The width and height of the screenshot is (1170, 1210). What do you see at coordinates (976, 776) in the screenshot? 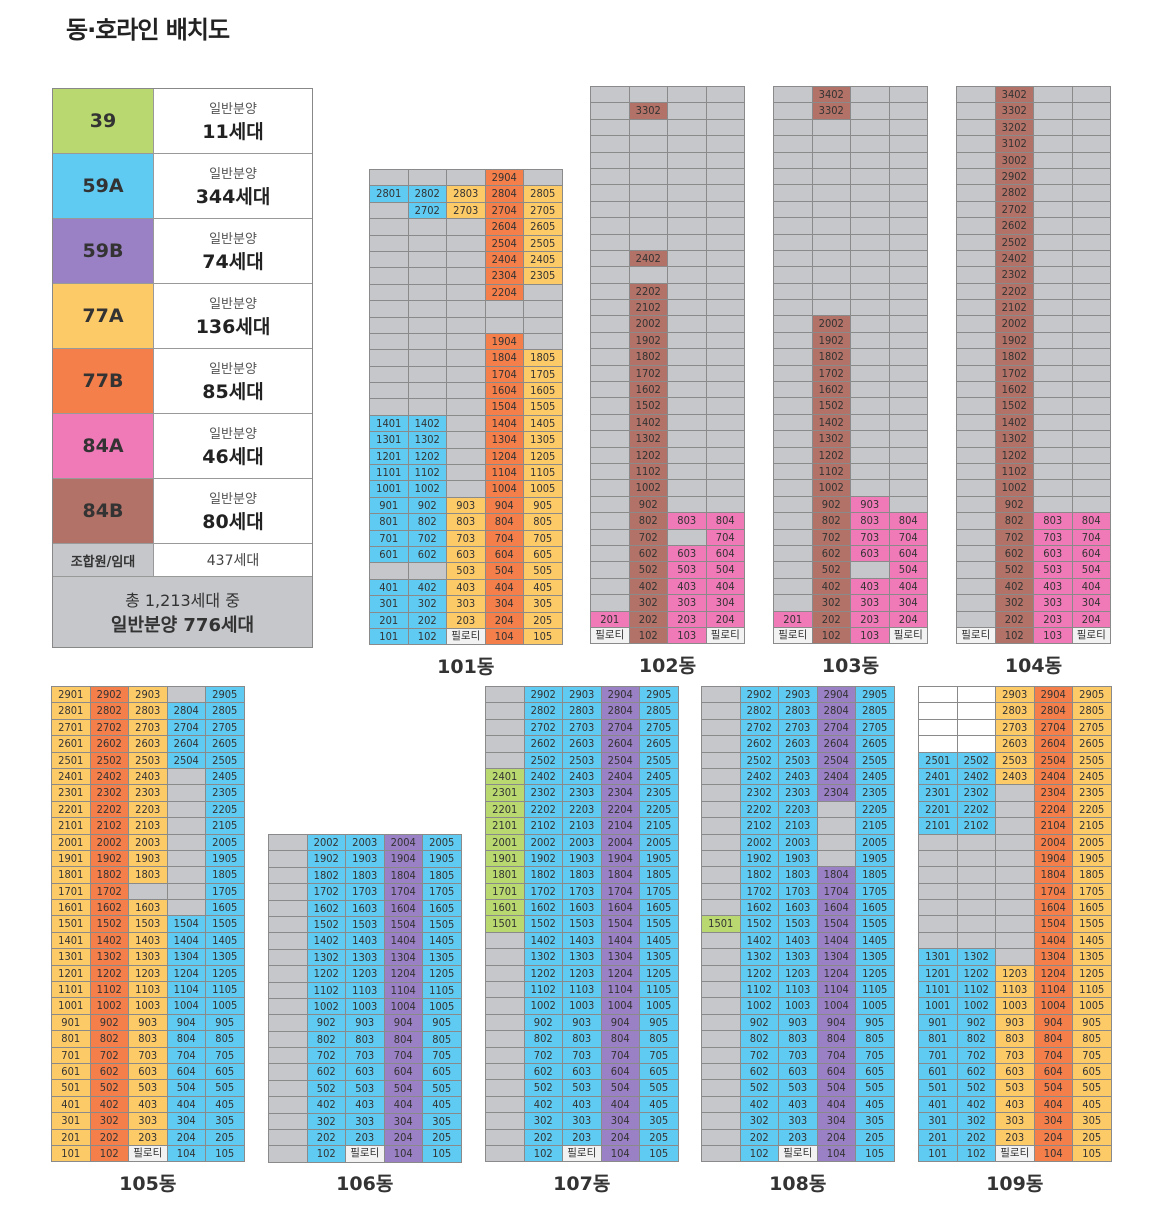
I see `unit-cell: 2402` at bounding box center [976, 776].